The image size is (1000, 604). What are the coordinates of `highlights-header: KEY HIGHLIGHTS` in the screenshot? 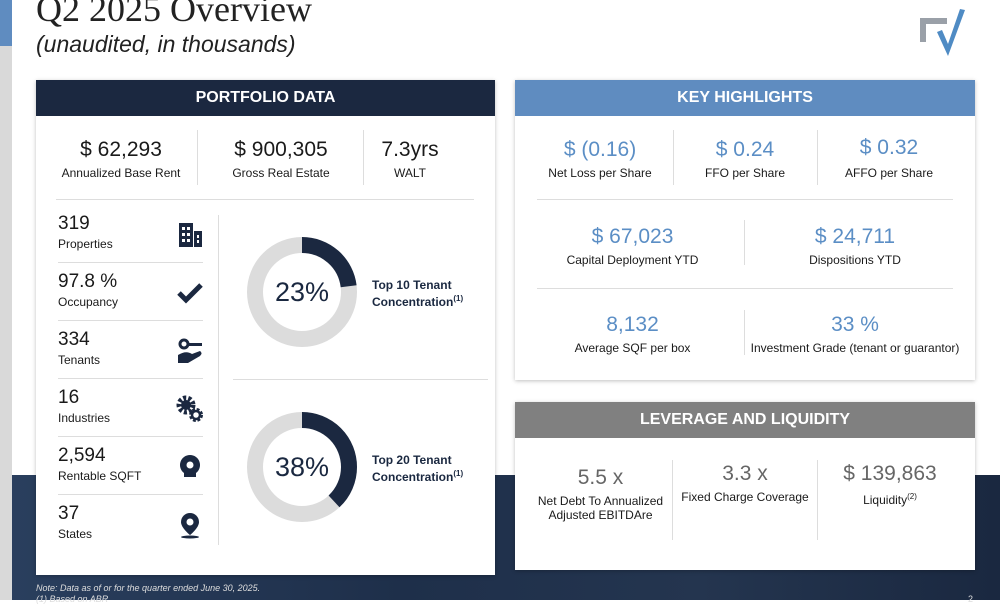 It's located at (745, 98).